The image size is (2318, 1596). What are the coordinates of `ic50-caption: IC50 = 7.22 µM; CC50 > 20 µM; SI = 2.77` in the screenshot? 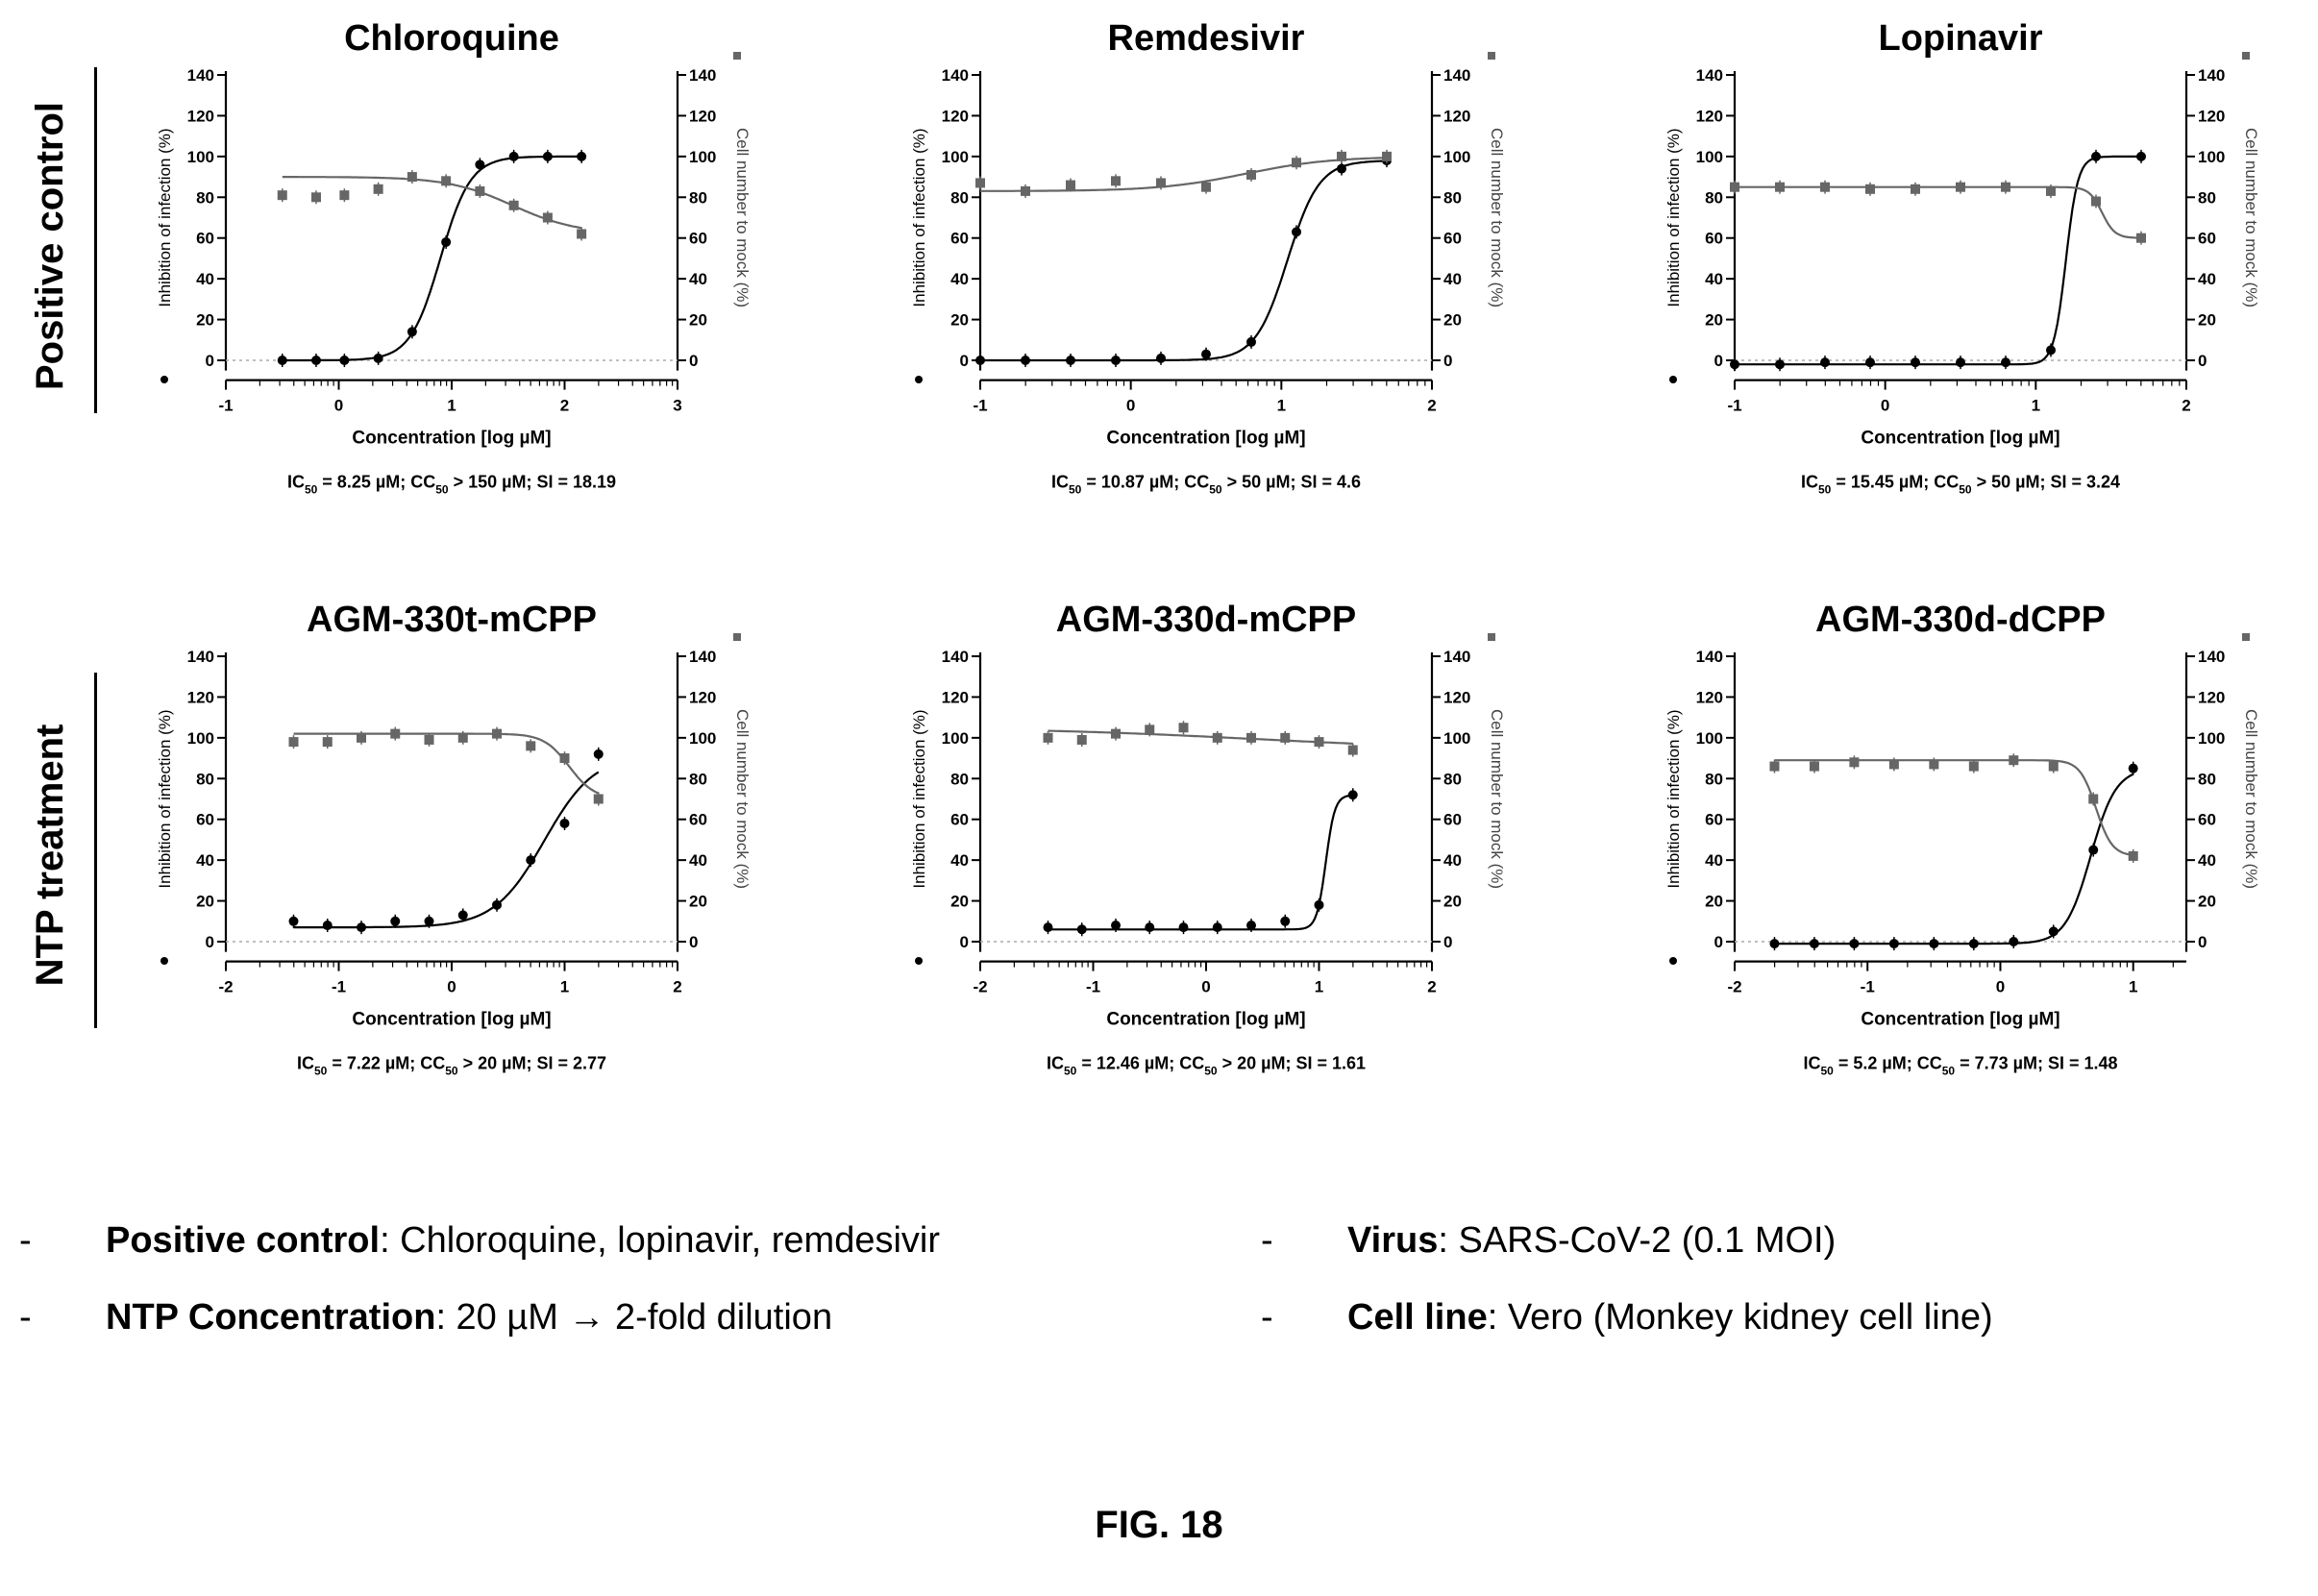 It's located at (451, 1066).